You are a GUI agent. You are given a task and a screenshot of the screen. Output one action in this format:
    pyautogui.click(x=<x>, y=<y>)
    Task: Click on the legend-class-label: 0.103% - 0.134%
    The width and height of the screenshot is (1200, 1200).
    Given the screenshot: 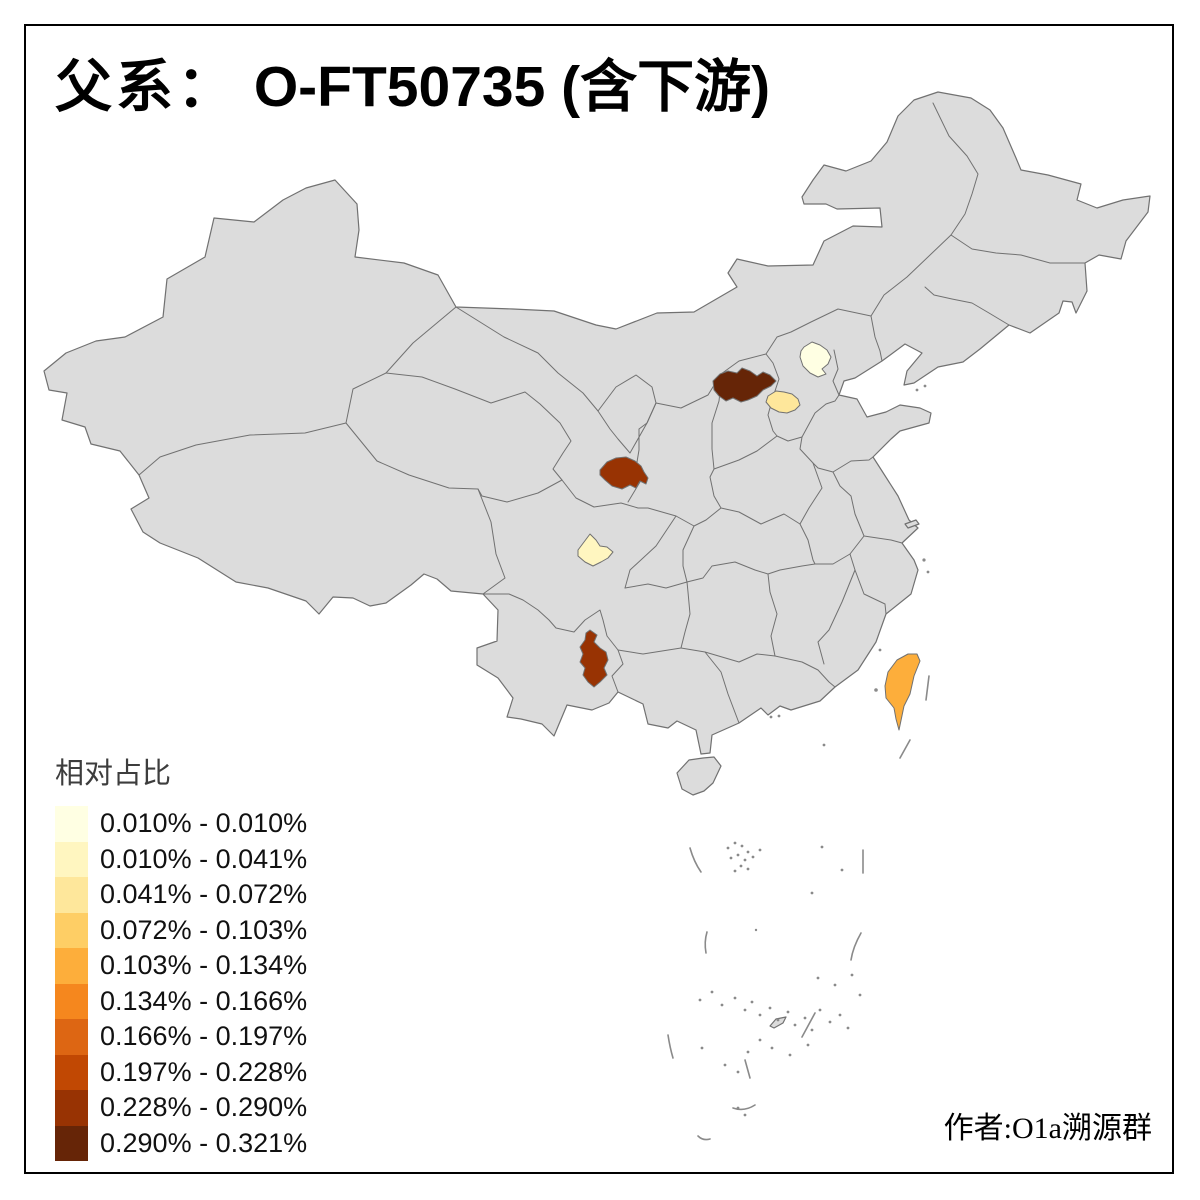 What is the action you would take?
    pyautogui.click(x=204, y=965)
    